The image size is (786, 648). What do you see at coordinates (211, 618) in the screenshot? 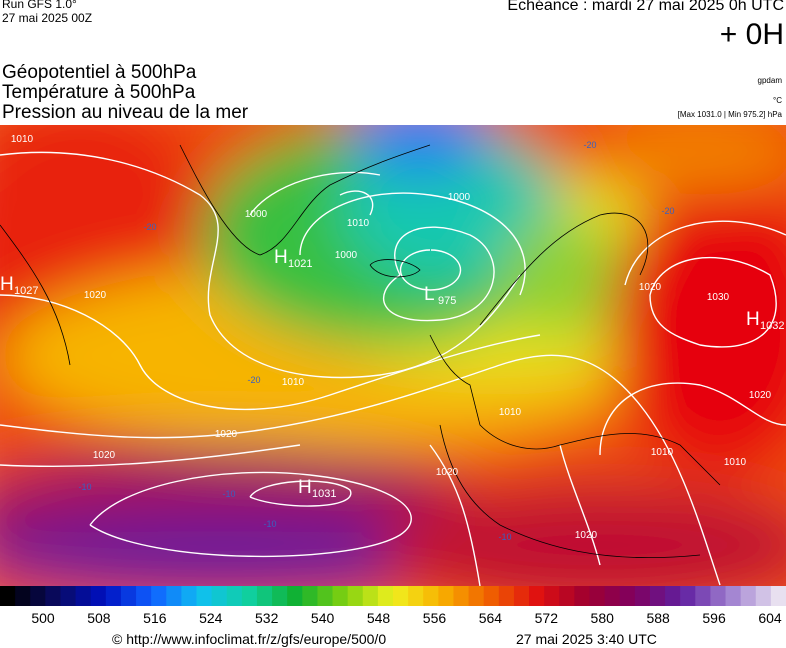
I see `colorbar-tick-label: 524` at bounding box center [211, 618].